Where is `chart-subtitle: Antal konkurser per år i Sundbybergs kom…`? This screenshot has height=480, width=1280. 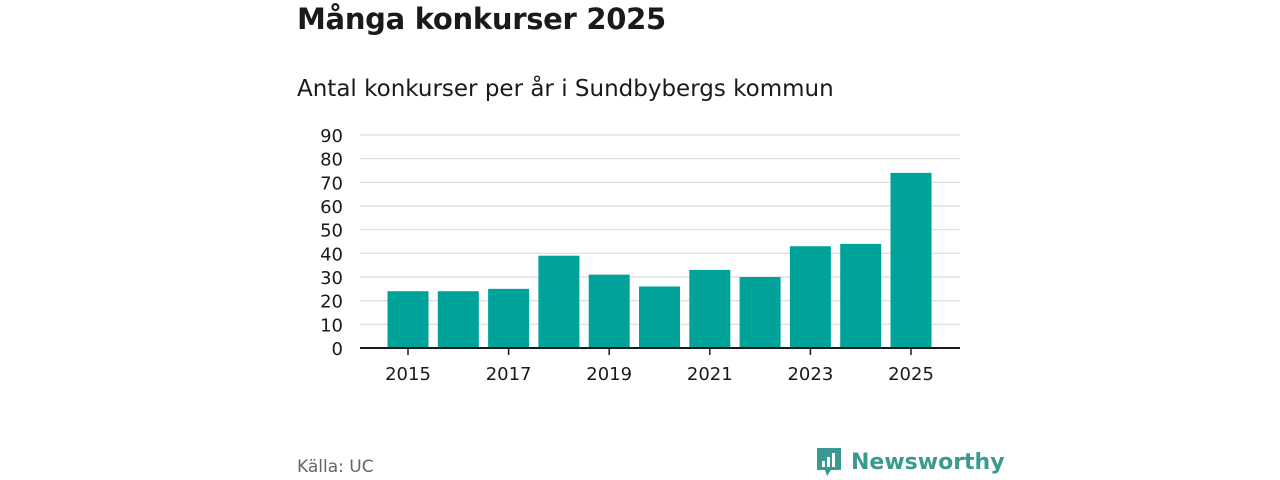
chart-subtitle: Antal konkurser per år i Sundbybergs kom… is located at coordinates (565, 89).